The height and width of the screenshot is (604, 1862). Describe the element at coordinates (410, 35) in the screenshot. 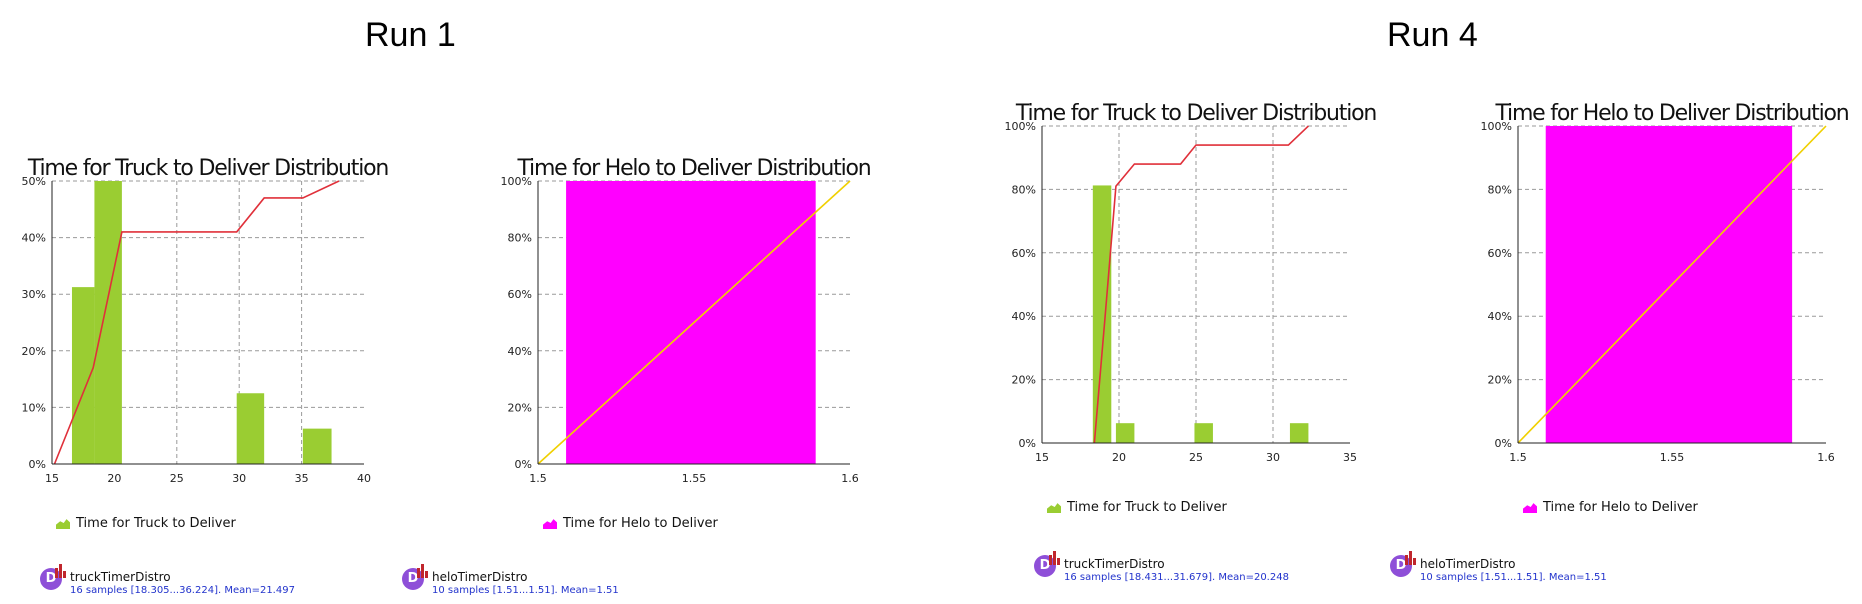

I see `run-1-title: Run 1` at that location.